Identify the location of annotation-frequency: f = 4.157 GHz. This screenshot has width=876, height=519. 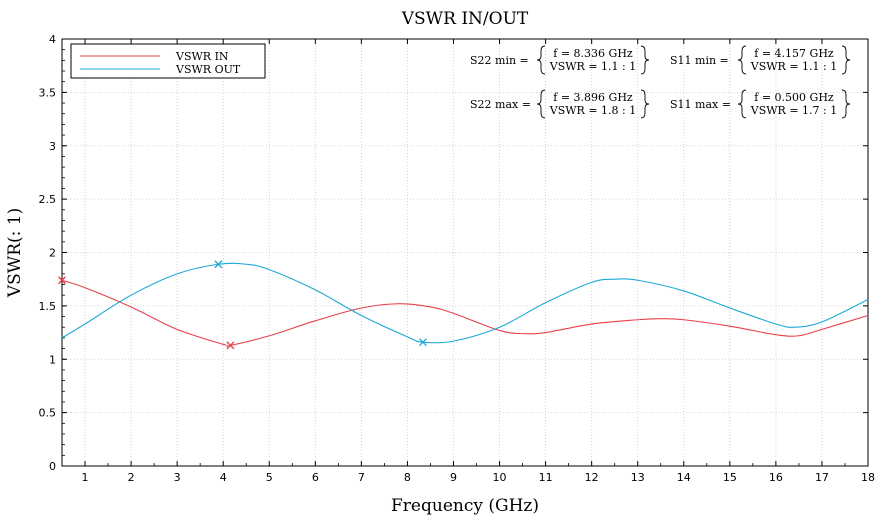
(794, 53).